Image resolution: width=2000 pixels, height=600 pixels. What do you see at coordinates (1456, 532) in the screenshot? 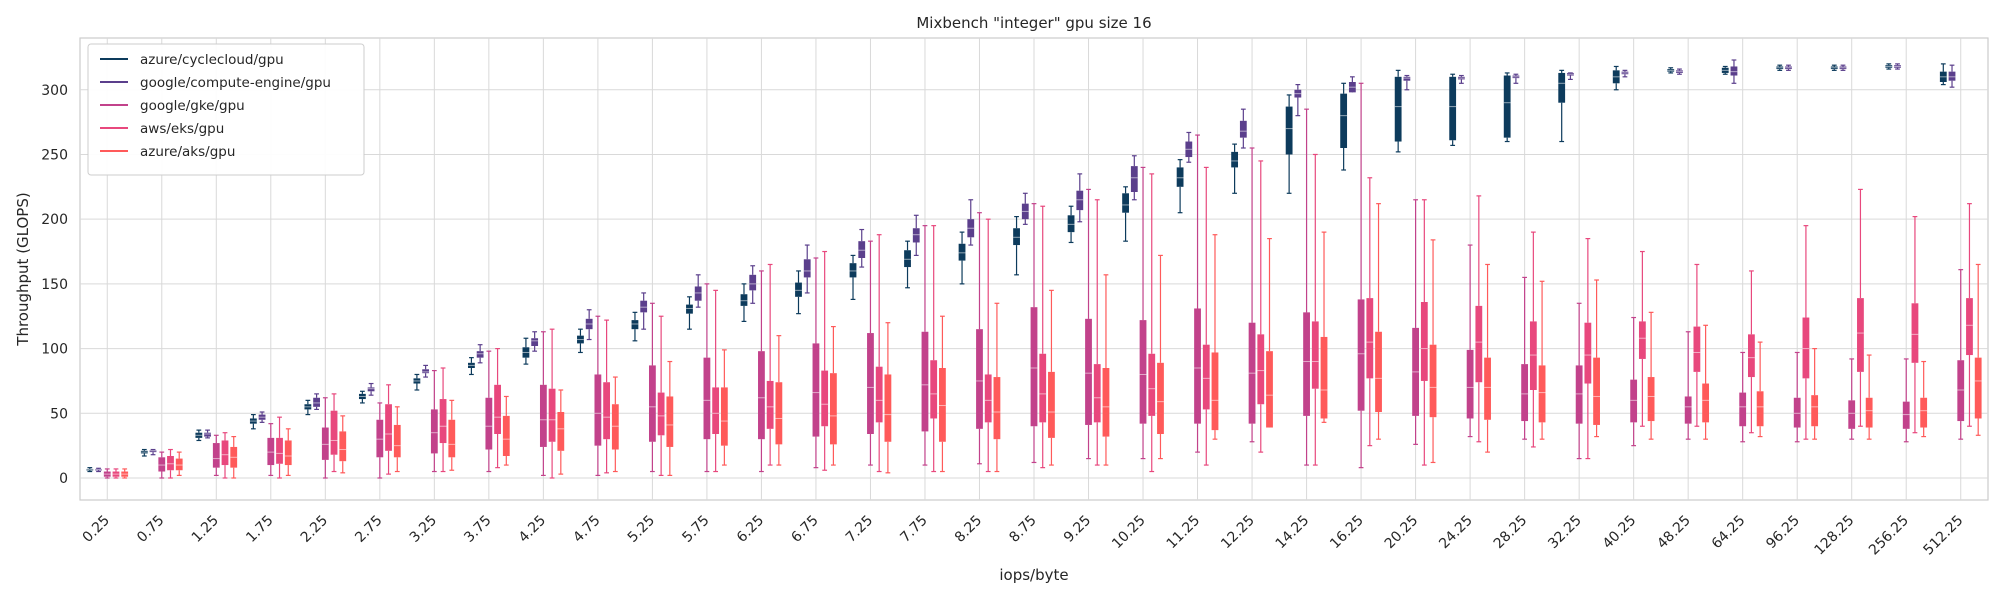
I see `x-tick-label: 24.25` at bounding box center [1456, 532].